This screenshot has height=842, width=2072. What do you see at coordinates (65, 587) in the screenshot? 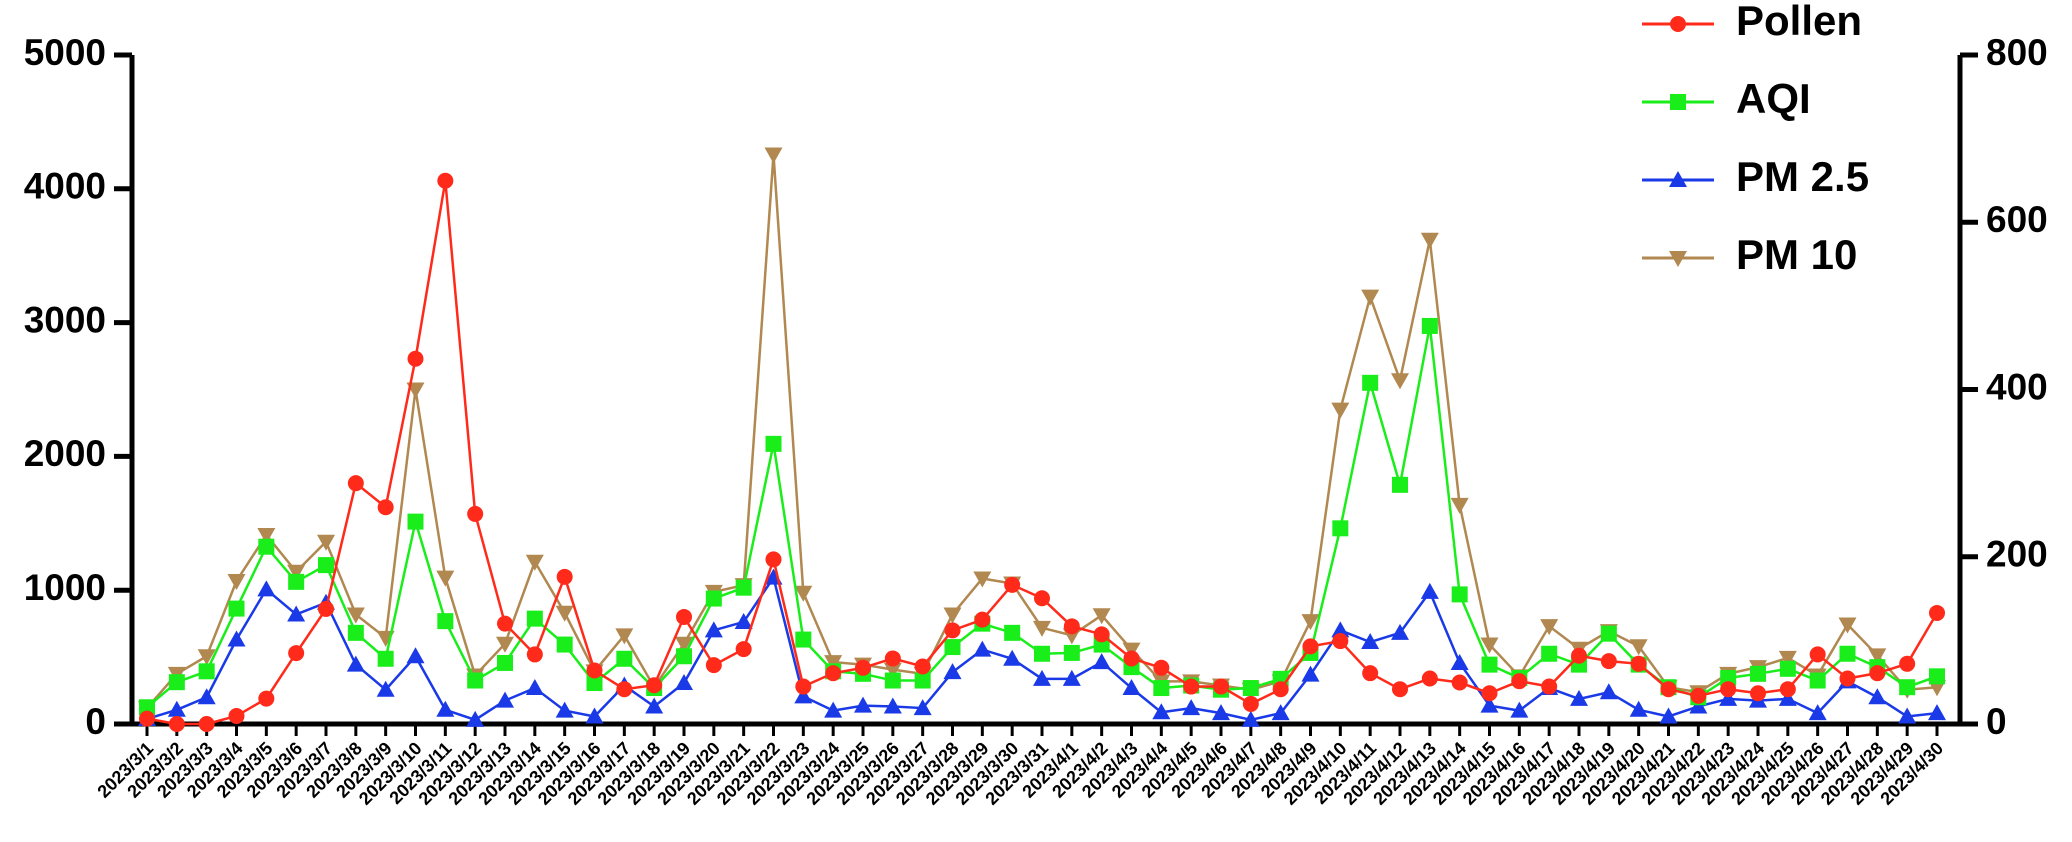
I see `y-tick-label: 1000` at bounding box center [65, 587].